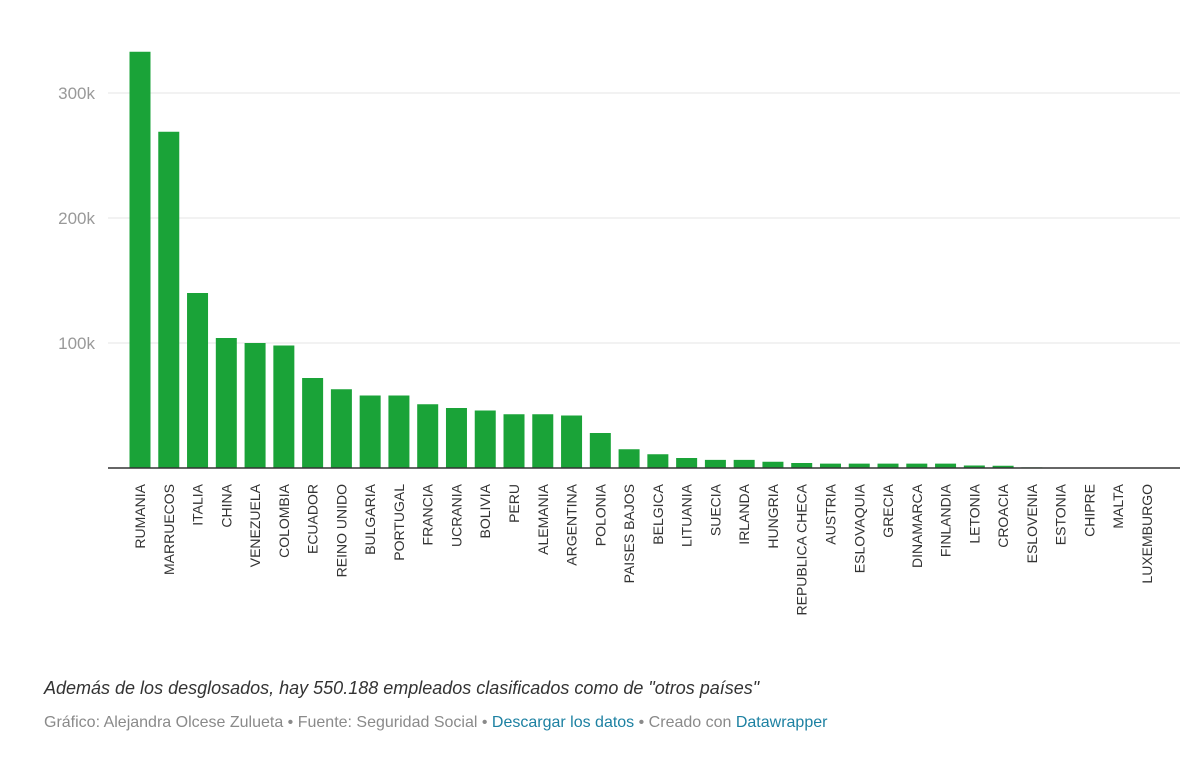 The width and height of the screenshot is (1200, 776). Describe the element at coordinates (600, 514) in the screenshot. I see `x-category-label: POLONIA` at that location.